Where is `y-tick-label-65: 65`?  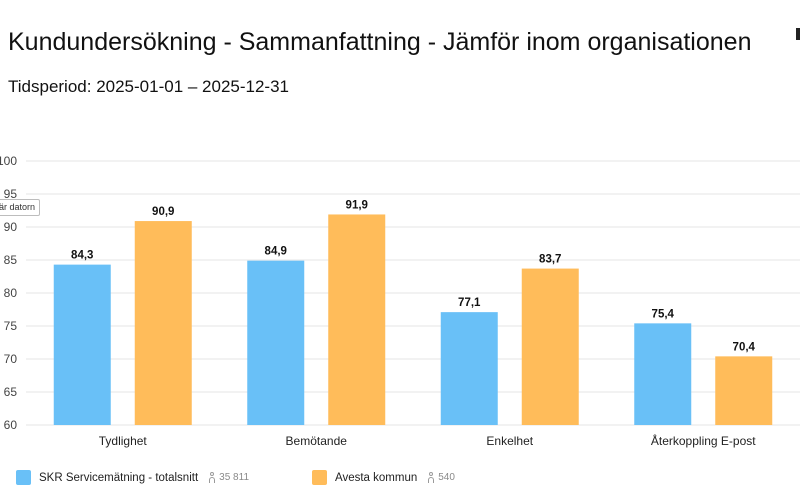
y-tick-label-65: 65 is located at coordinates (11, 392).